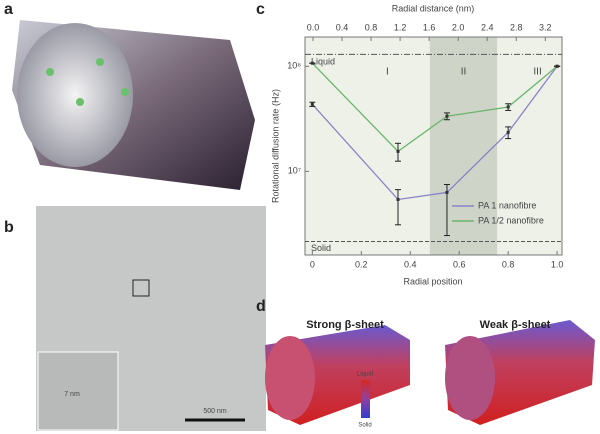 The width and height of the screenshot is (600, 434). Describe the element at coordinates (507, 205) in the screenshot. I see `legend-label: PA 1 nanofibre` at that location.